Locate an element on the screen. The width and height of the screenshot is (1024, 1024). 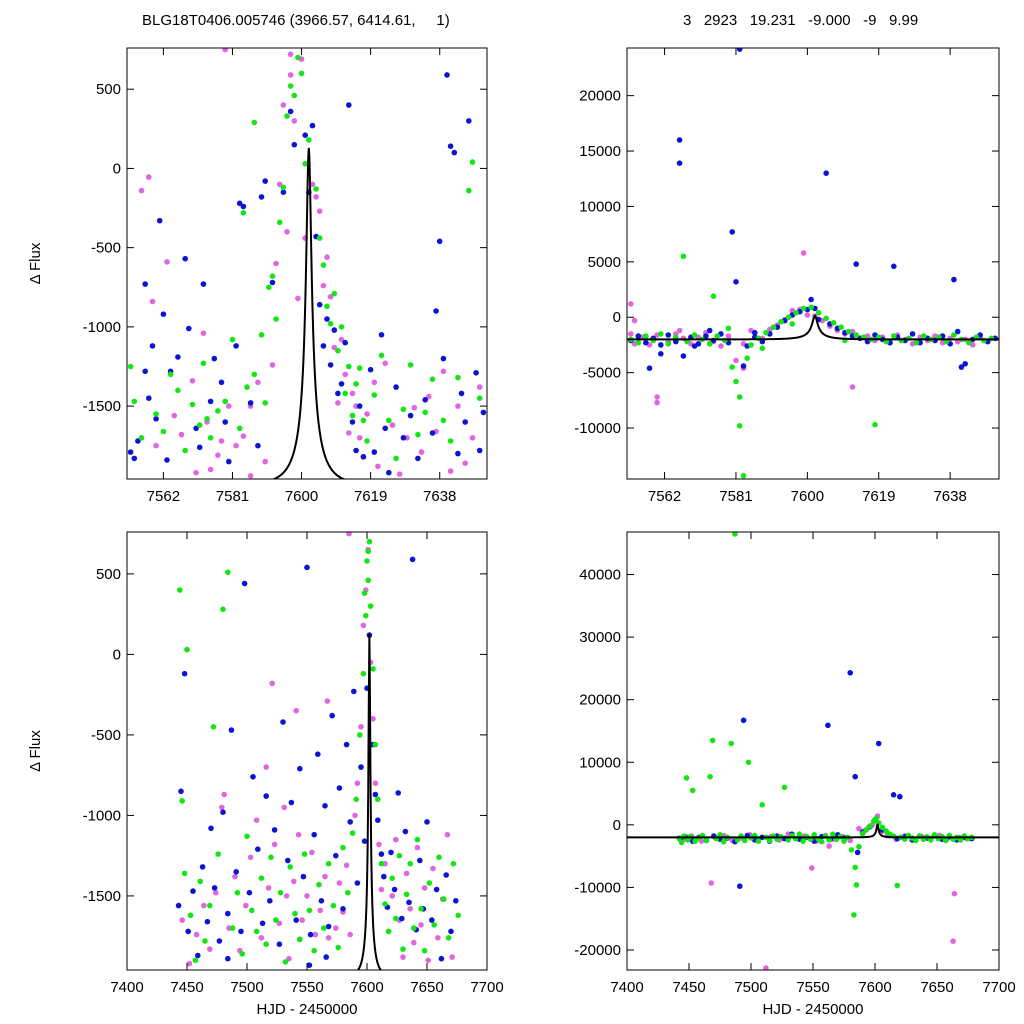
y-tick-label: 500 is located at coordinates (108, 89).